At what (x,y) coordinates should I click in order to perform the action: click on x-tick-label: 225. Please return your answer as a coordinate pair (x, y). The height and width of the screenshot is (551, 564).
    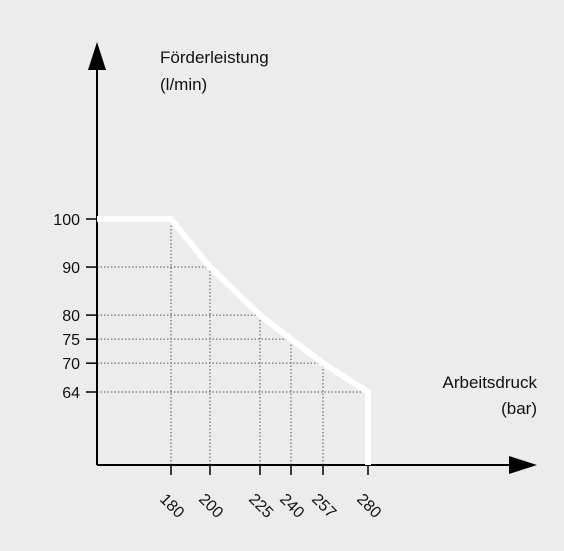
    Looking at the image, I should click on (260, 506).